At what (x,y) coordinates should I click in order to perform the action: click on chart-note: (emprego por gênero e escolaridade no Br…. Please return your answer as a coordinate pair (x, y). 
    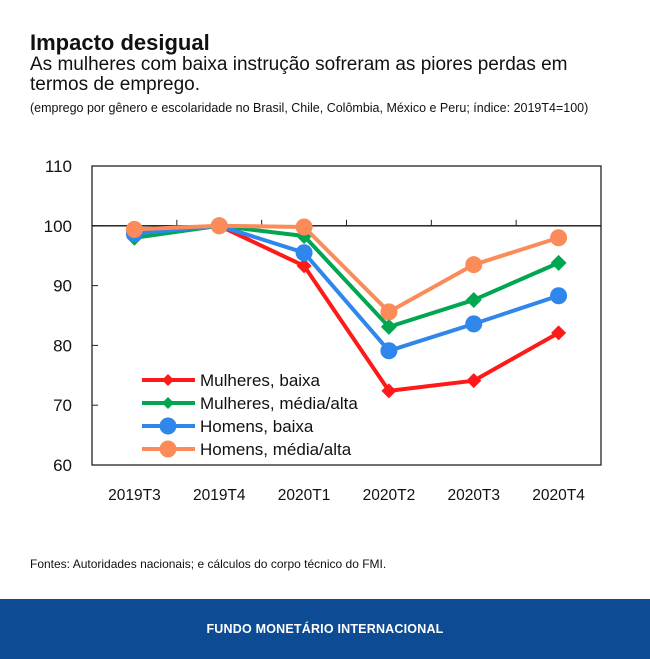
    Looking at the image, I should click on (309, 108).